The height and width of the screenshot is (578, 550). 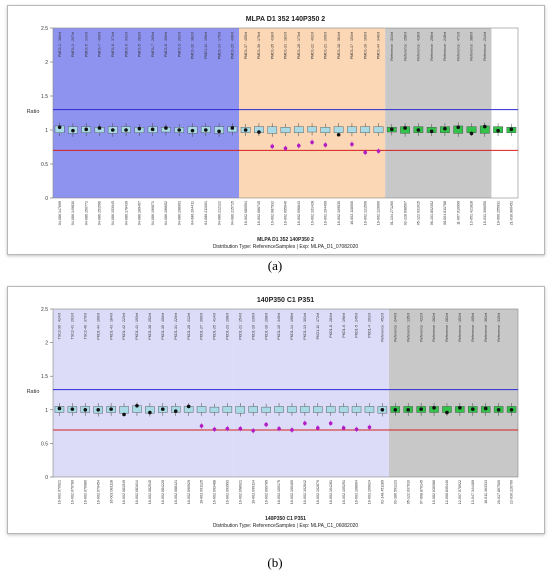 I want to click on probe-label: PMD1-21 : 209nt, so click(x=326, y=45).